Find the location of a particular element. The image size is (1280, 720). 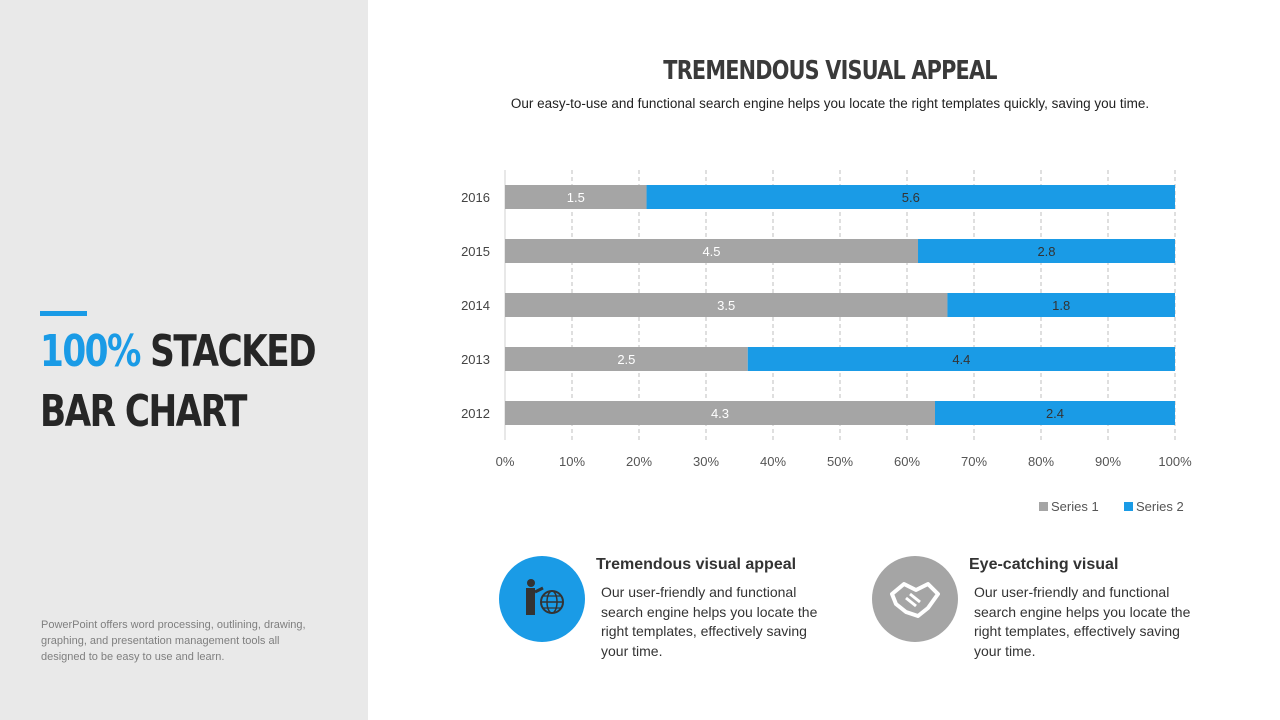

title-highlight: 100% is located at coordinates (90, 351).